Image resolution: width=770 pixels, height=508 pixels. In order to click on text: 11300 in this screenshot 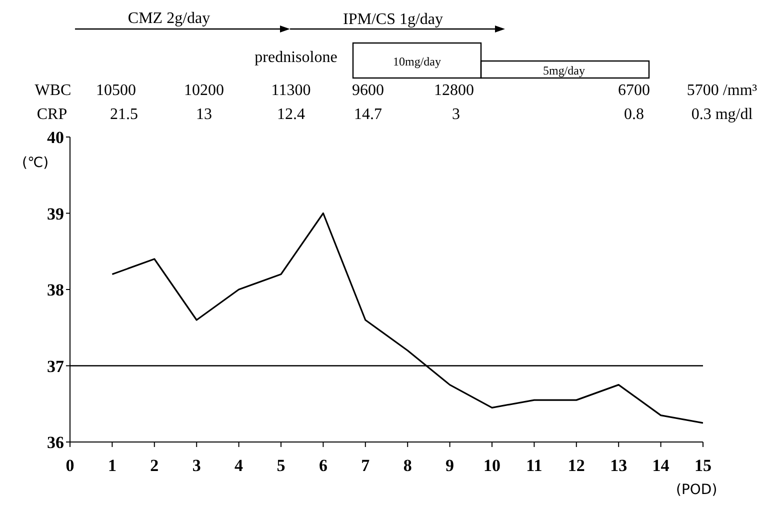, I will do `click(291, 91)`.